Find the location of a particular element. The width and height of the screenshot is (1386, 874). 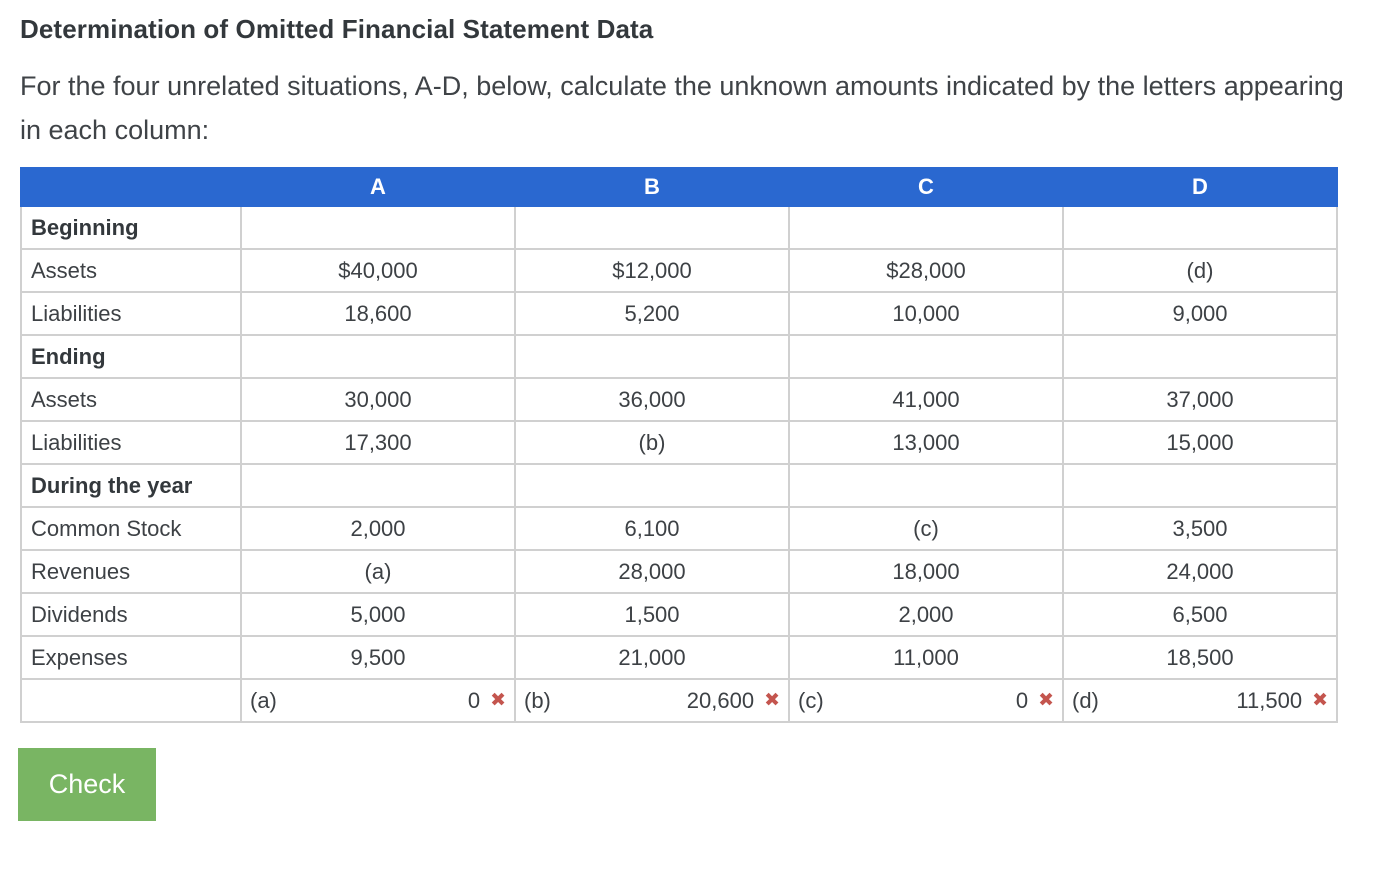

value-cell: (b) is located at coordinates (652, 443).